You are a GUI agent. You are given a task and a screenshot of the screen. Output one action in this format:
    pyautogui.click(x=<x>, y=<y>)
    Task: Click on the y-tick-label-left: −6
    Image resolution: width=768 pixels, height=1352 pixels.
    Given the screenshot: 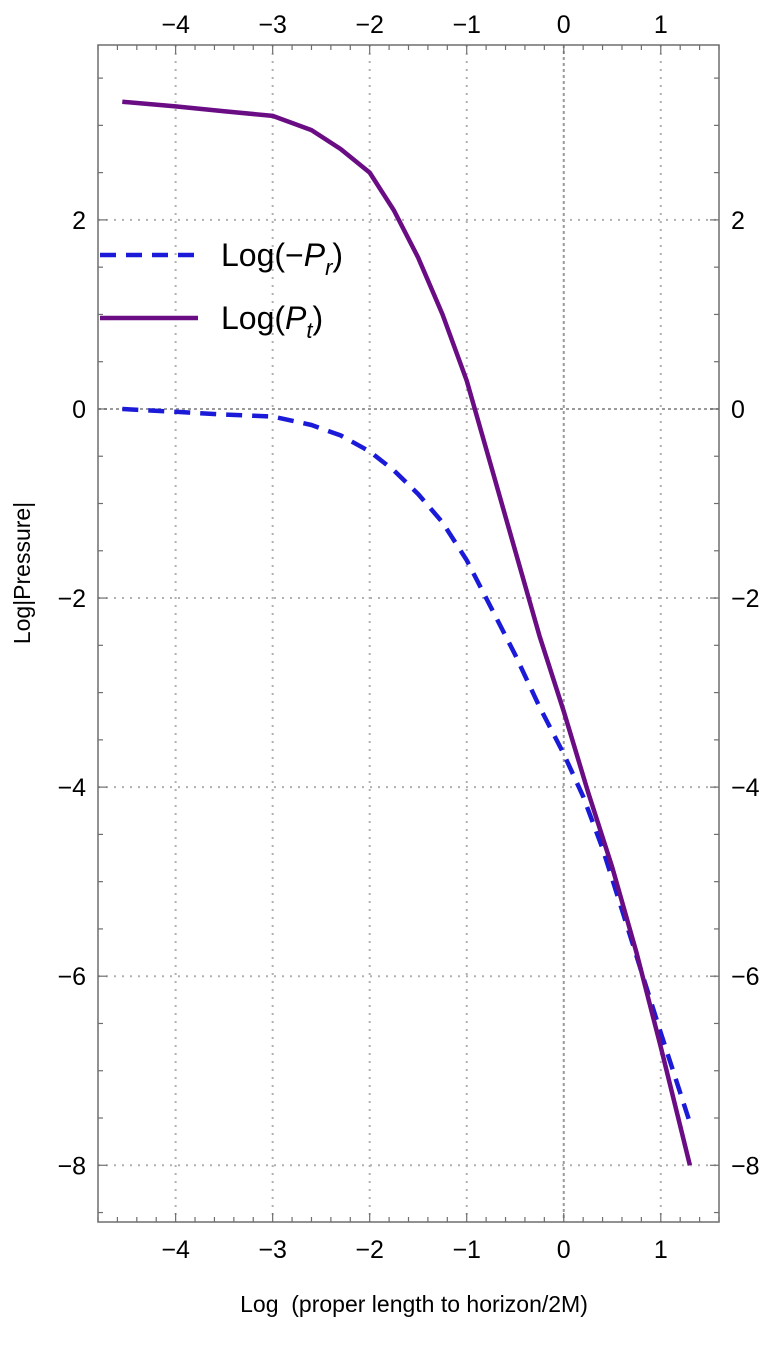 What is the action you would take?
    pyautogui.click(x=71, y=977)
    